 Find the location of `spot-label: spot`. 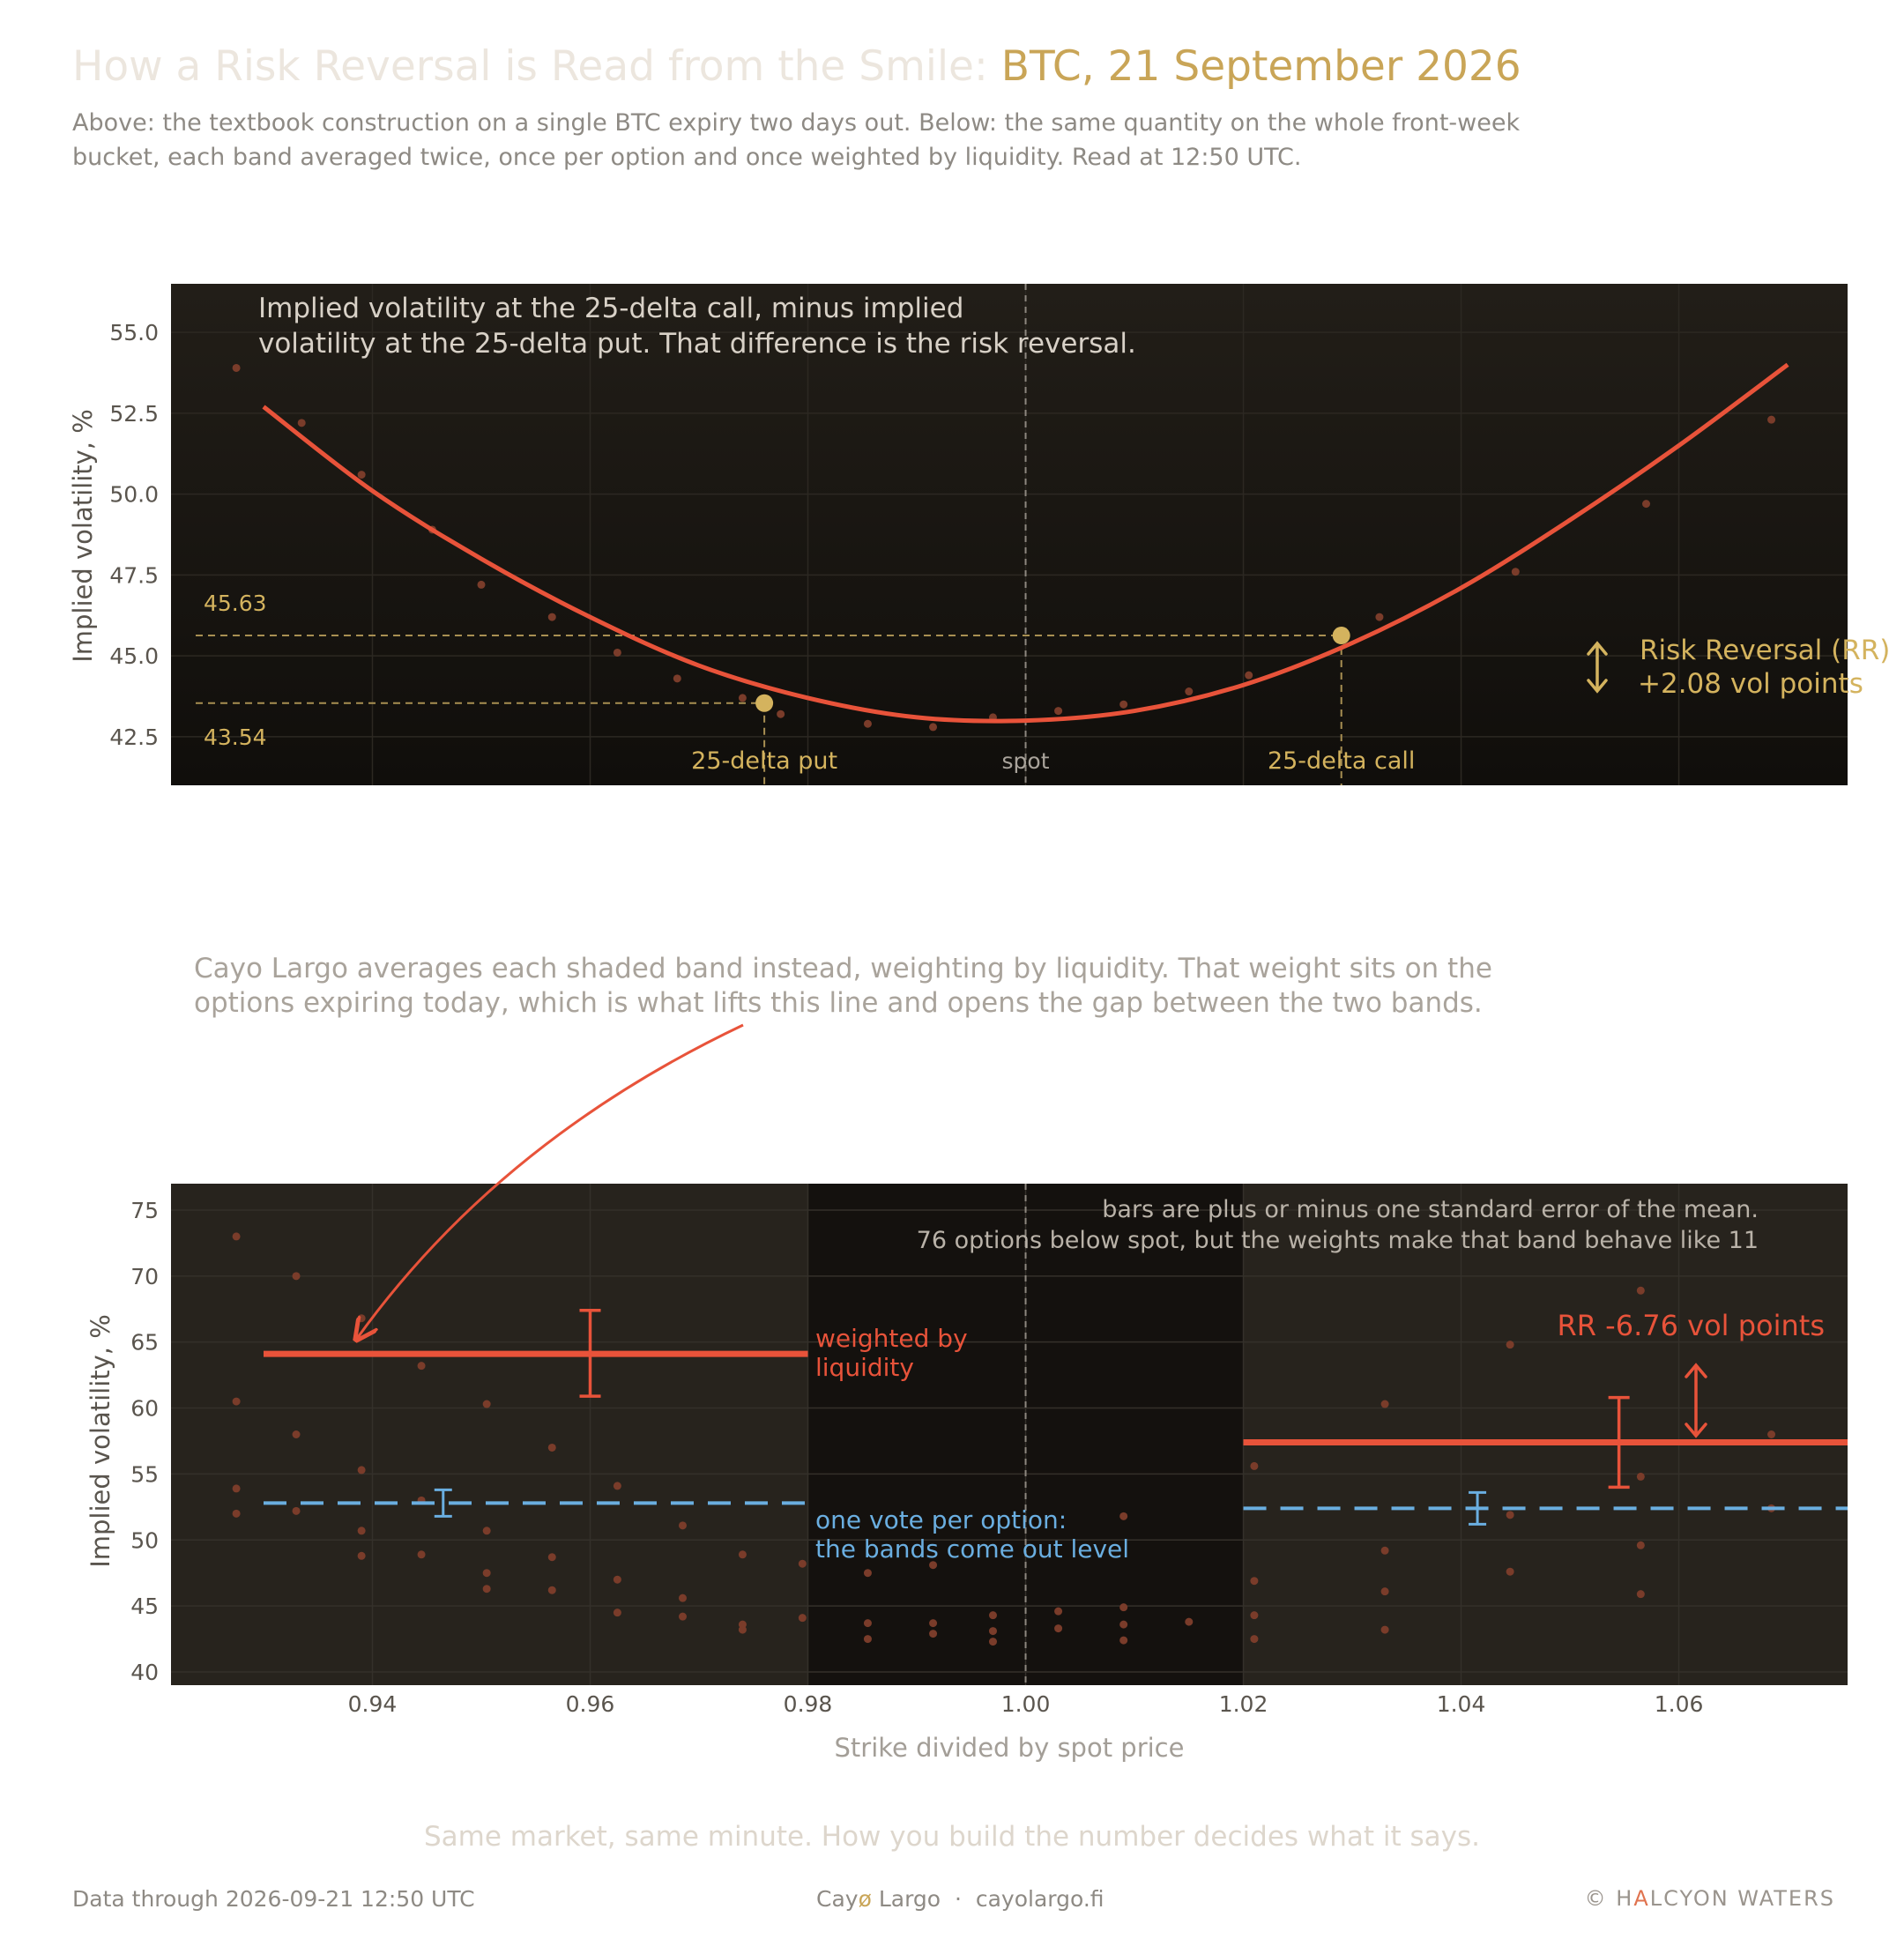

spot-label: spot is located at coordinates (1026, 761).